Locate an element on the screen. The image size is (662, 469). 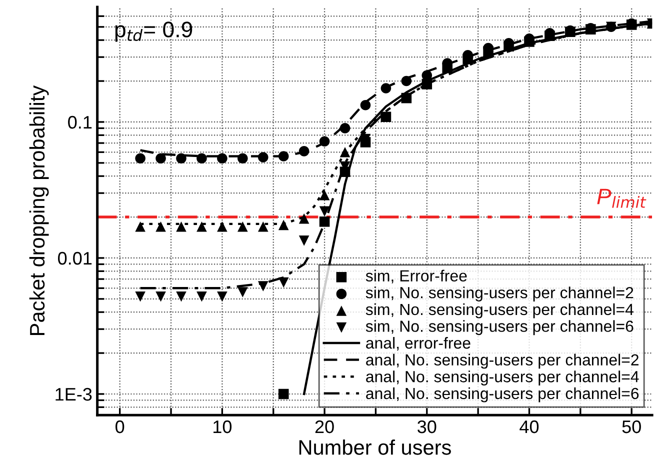
legend-label: sim, No. sensing-users per channel=6 is located at coordinates (500, 328).